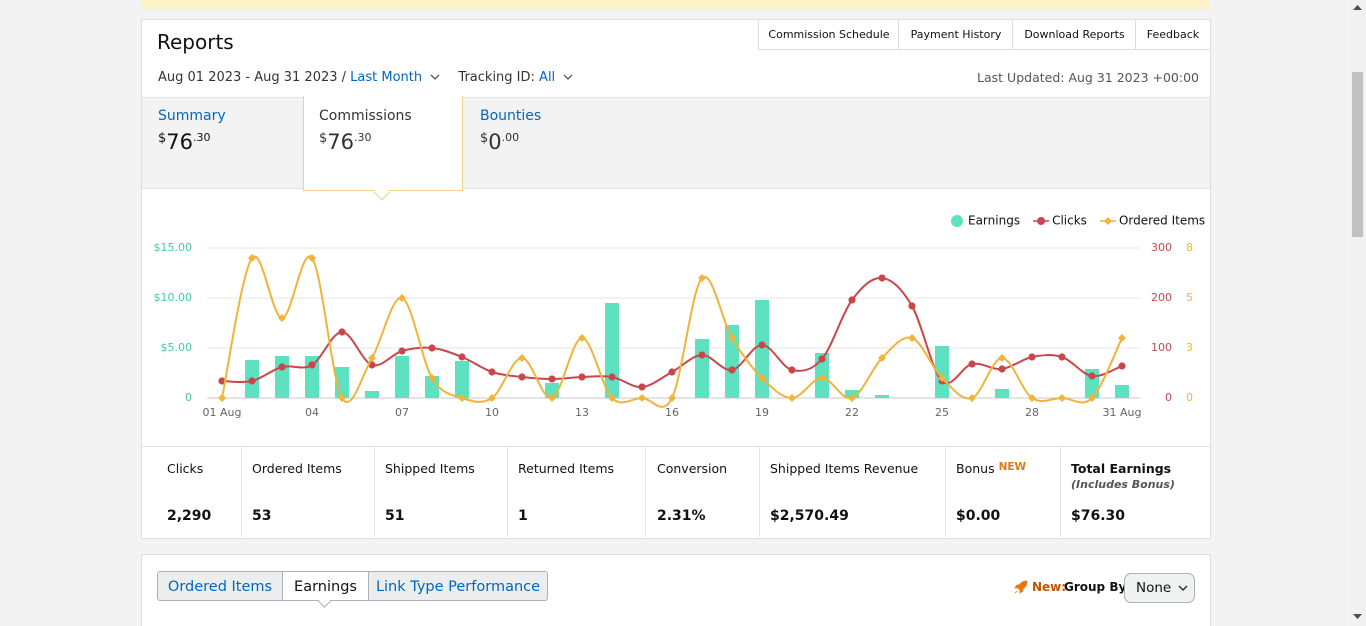 Image resolution: width=1366 pixels, height=626 pixels. What do you see at coordinates (828, 34) in the screenshot?
I see `header-button: Commission Schedule` at bounding box center [828, 34].